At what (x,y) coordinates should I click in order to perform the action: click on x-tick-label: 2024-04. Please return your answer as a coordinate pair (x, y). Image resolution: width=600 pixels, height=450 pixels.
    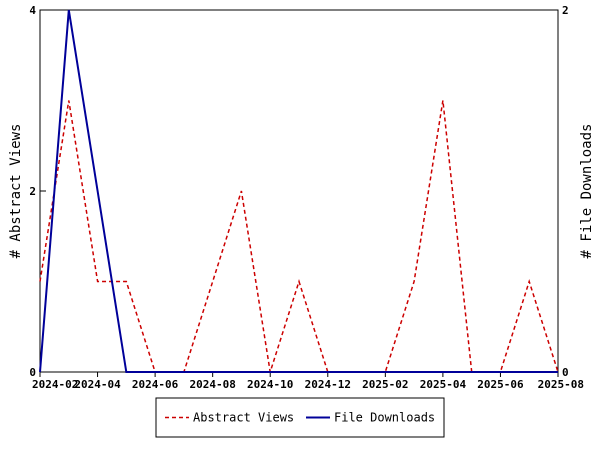
    Looking at the image, I should click on (97, 384).